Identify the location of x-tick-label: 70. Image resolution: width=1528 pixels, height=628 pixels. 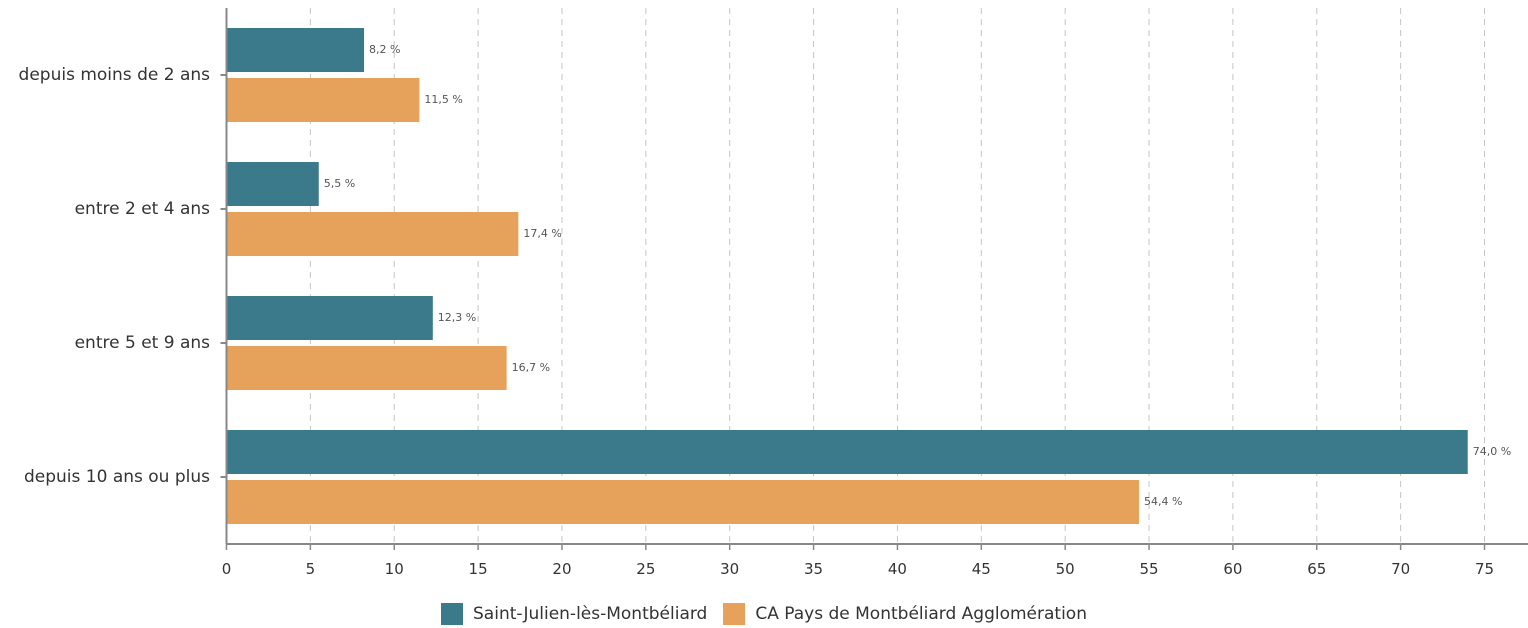
(1400, 569).